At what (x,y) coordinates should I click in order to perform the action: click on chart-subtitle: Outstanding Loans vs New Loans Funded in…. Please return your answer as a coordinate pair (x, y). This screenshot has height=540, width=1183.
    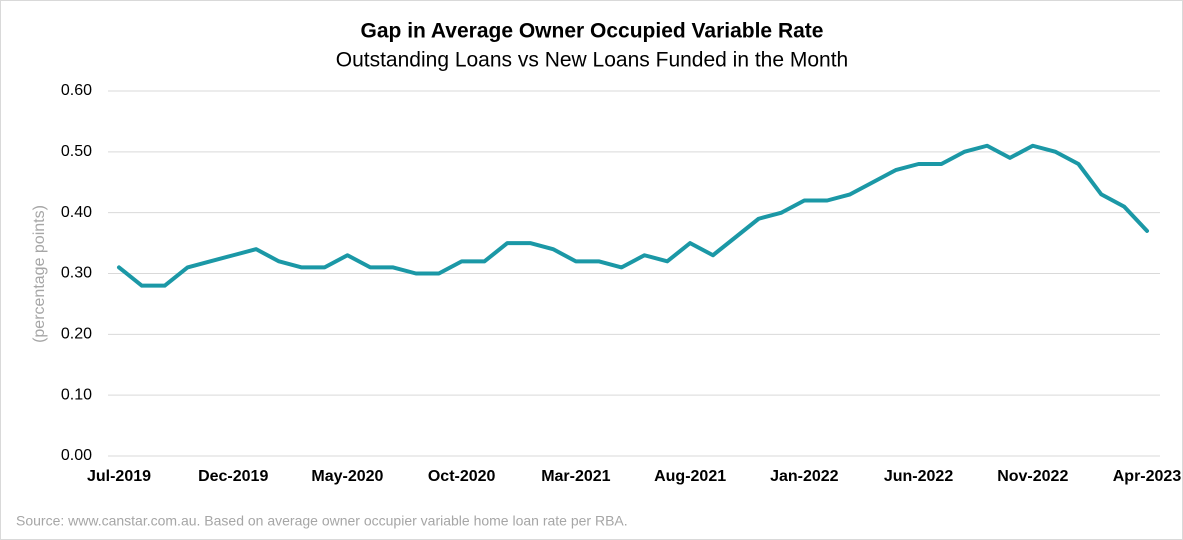
    Looking at the image, I should click on (592, 60).